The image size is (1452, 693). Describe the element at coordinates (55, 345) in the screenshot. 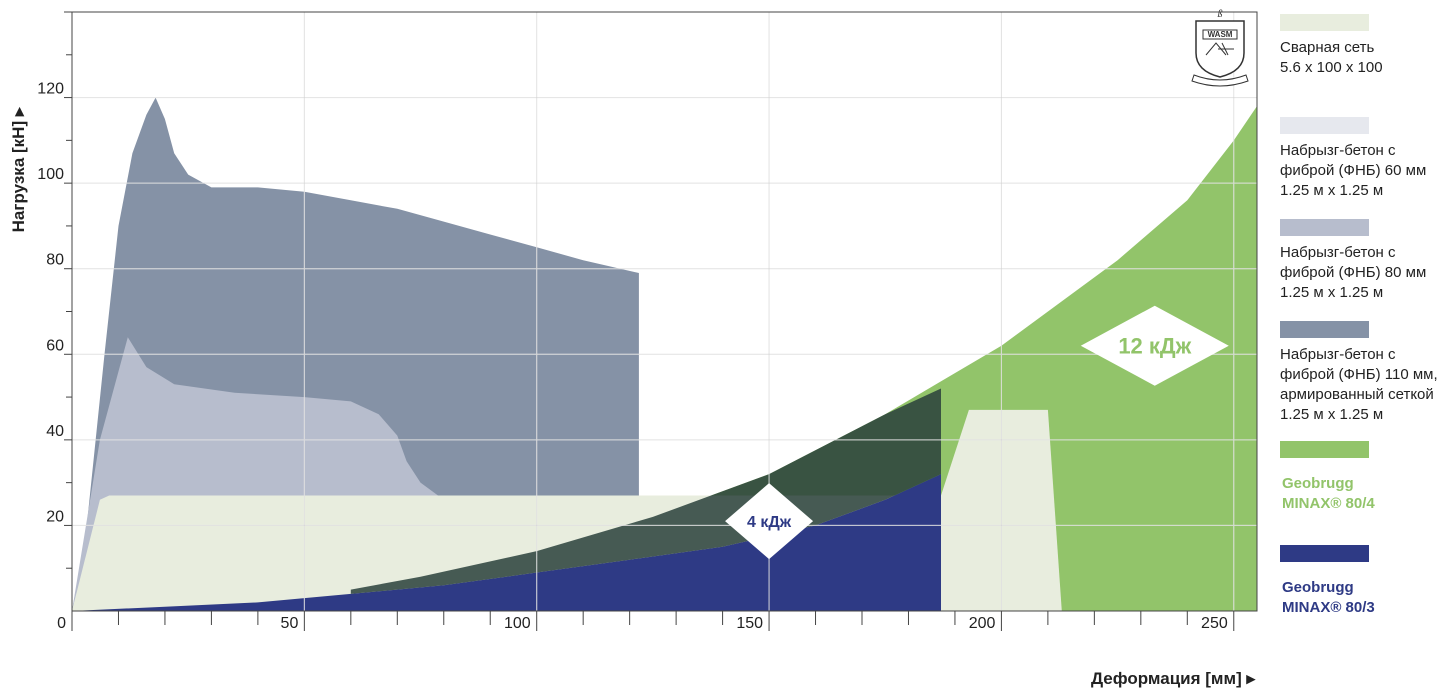

I see `y-tick-label: 60` at that location.